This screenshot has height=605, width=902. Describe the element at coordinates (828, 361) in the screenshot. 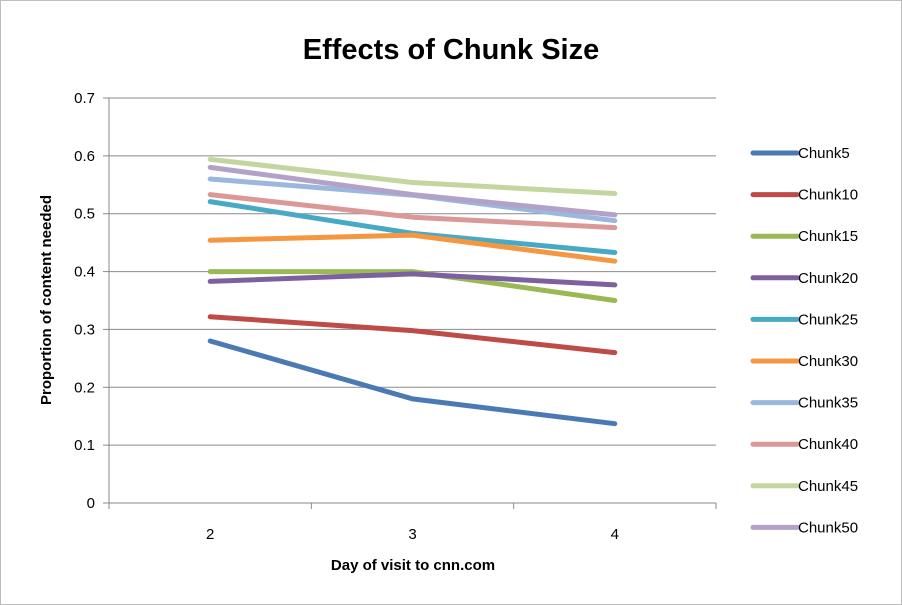

I see `legend-label: Chunk30` at that location.